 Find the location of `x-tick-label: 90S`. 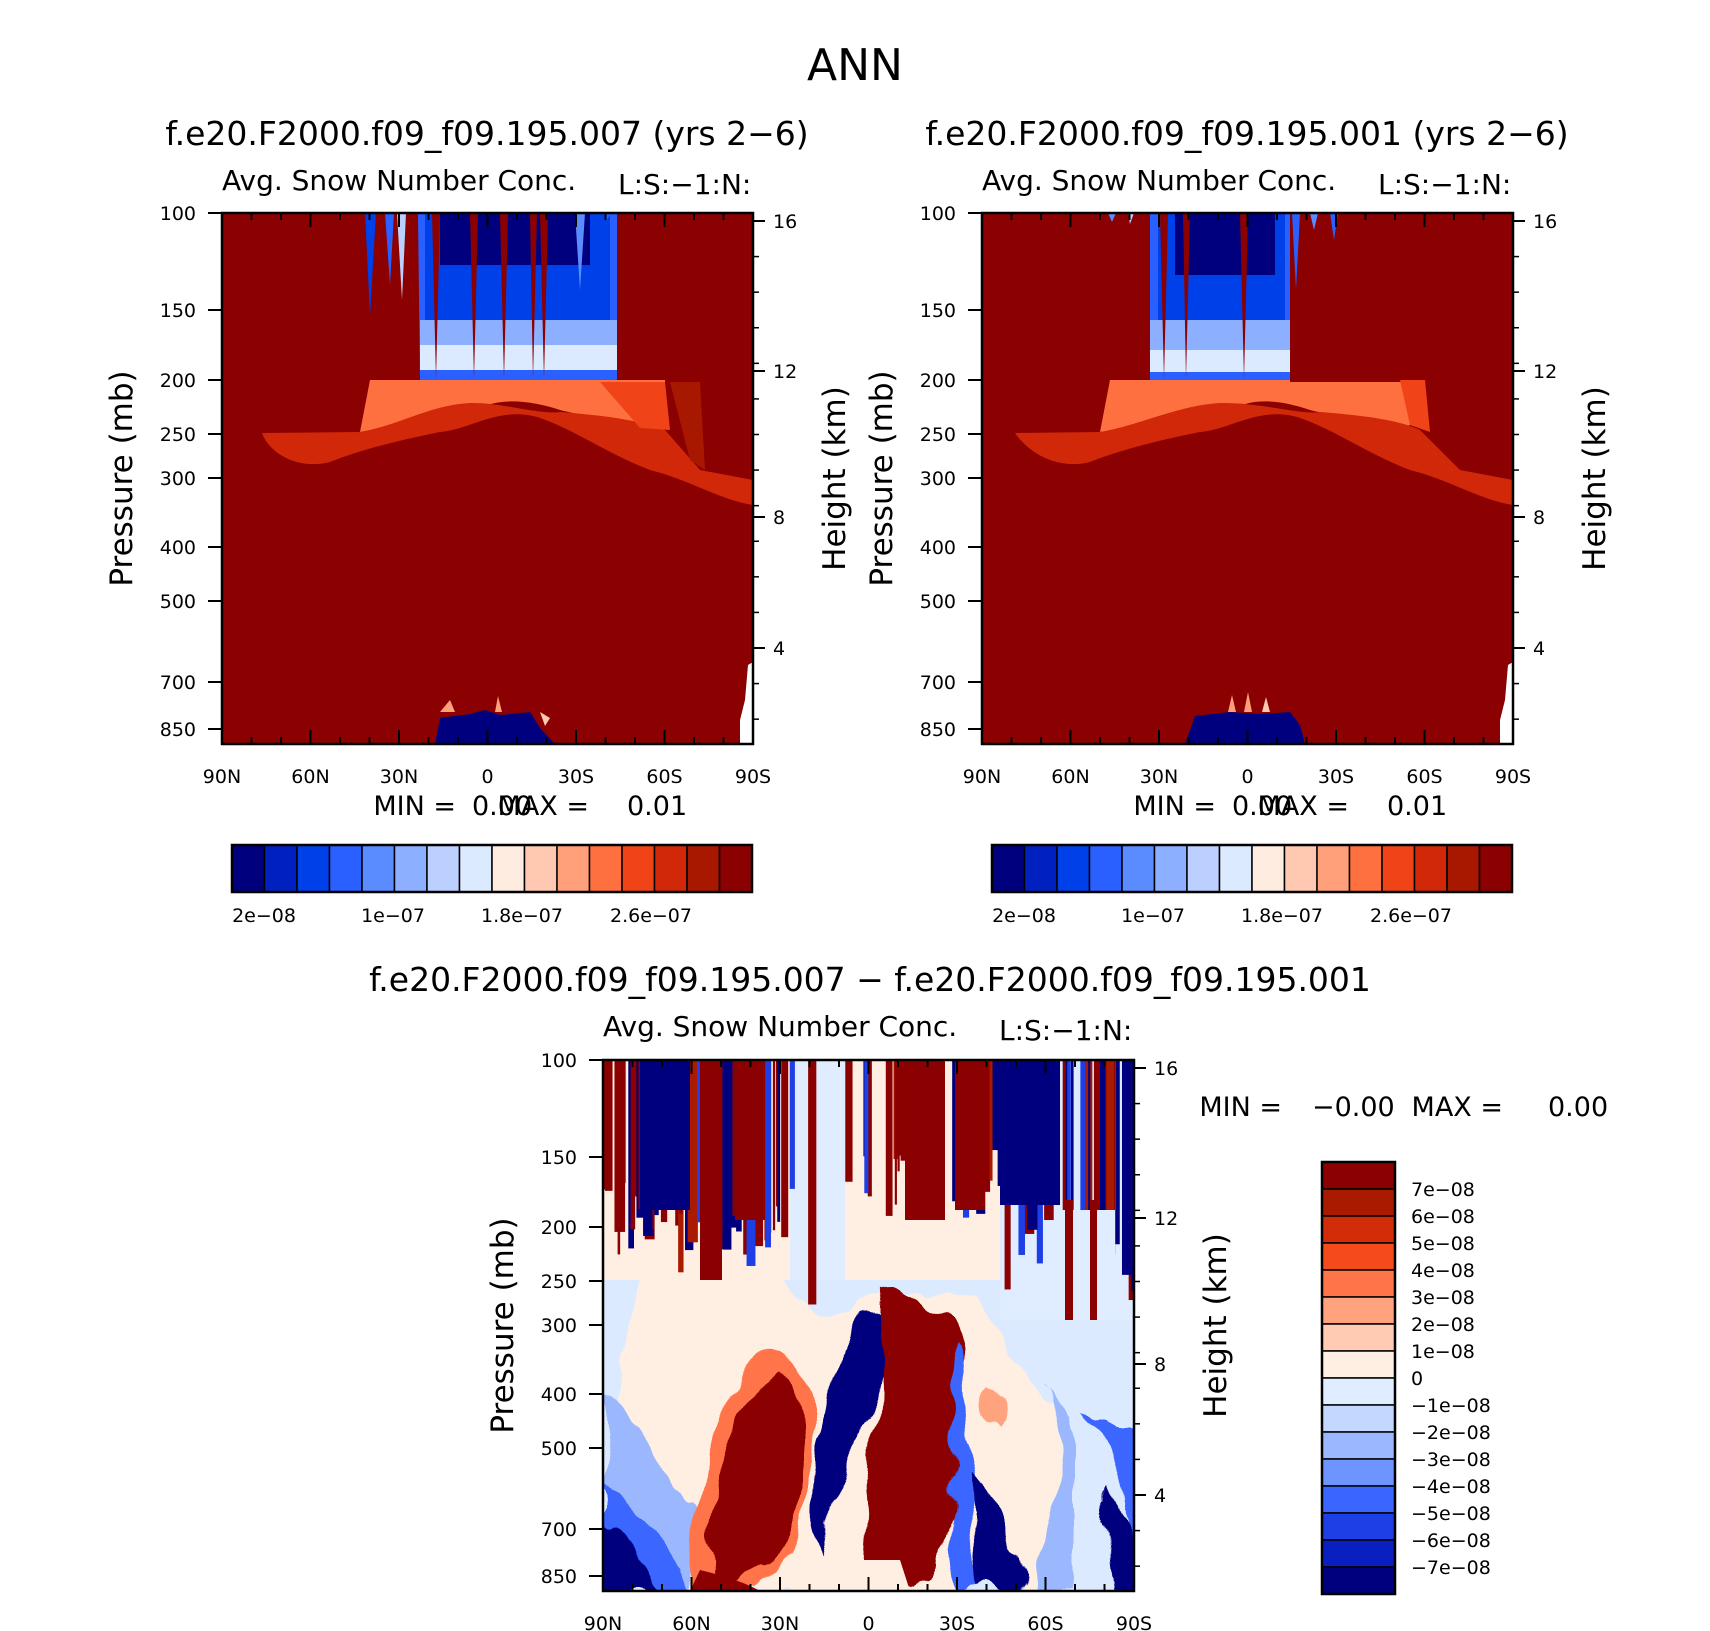

x-tick-label: 90S is located at coordinates (753, 777).